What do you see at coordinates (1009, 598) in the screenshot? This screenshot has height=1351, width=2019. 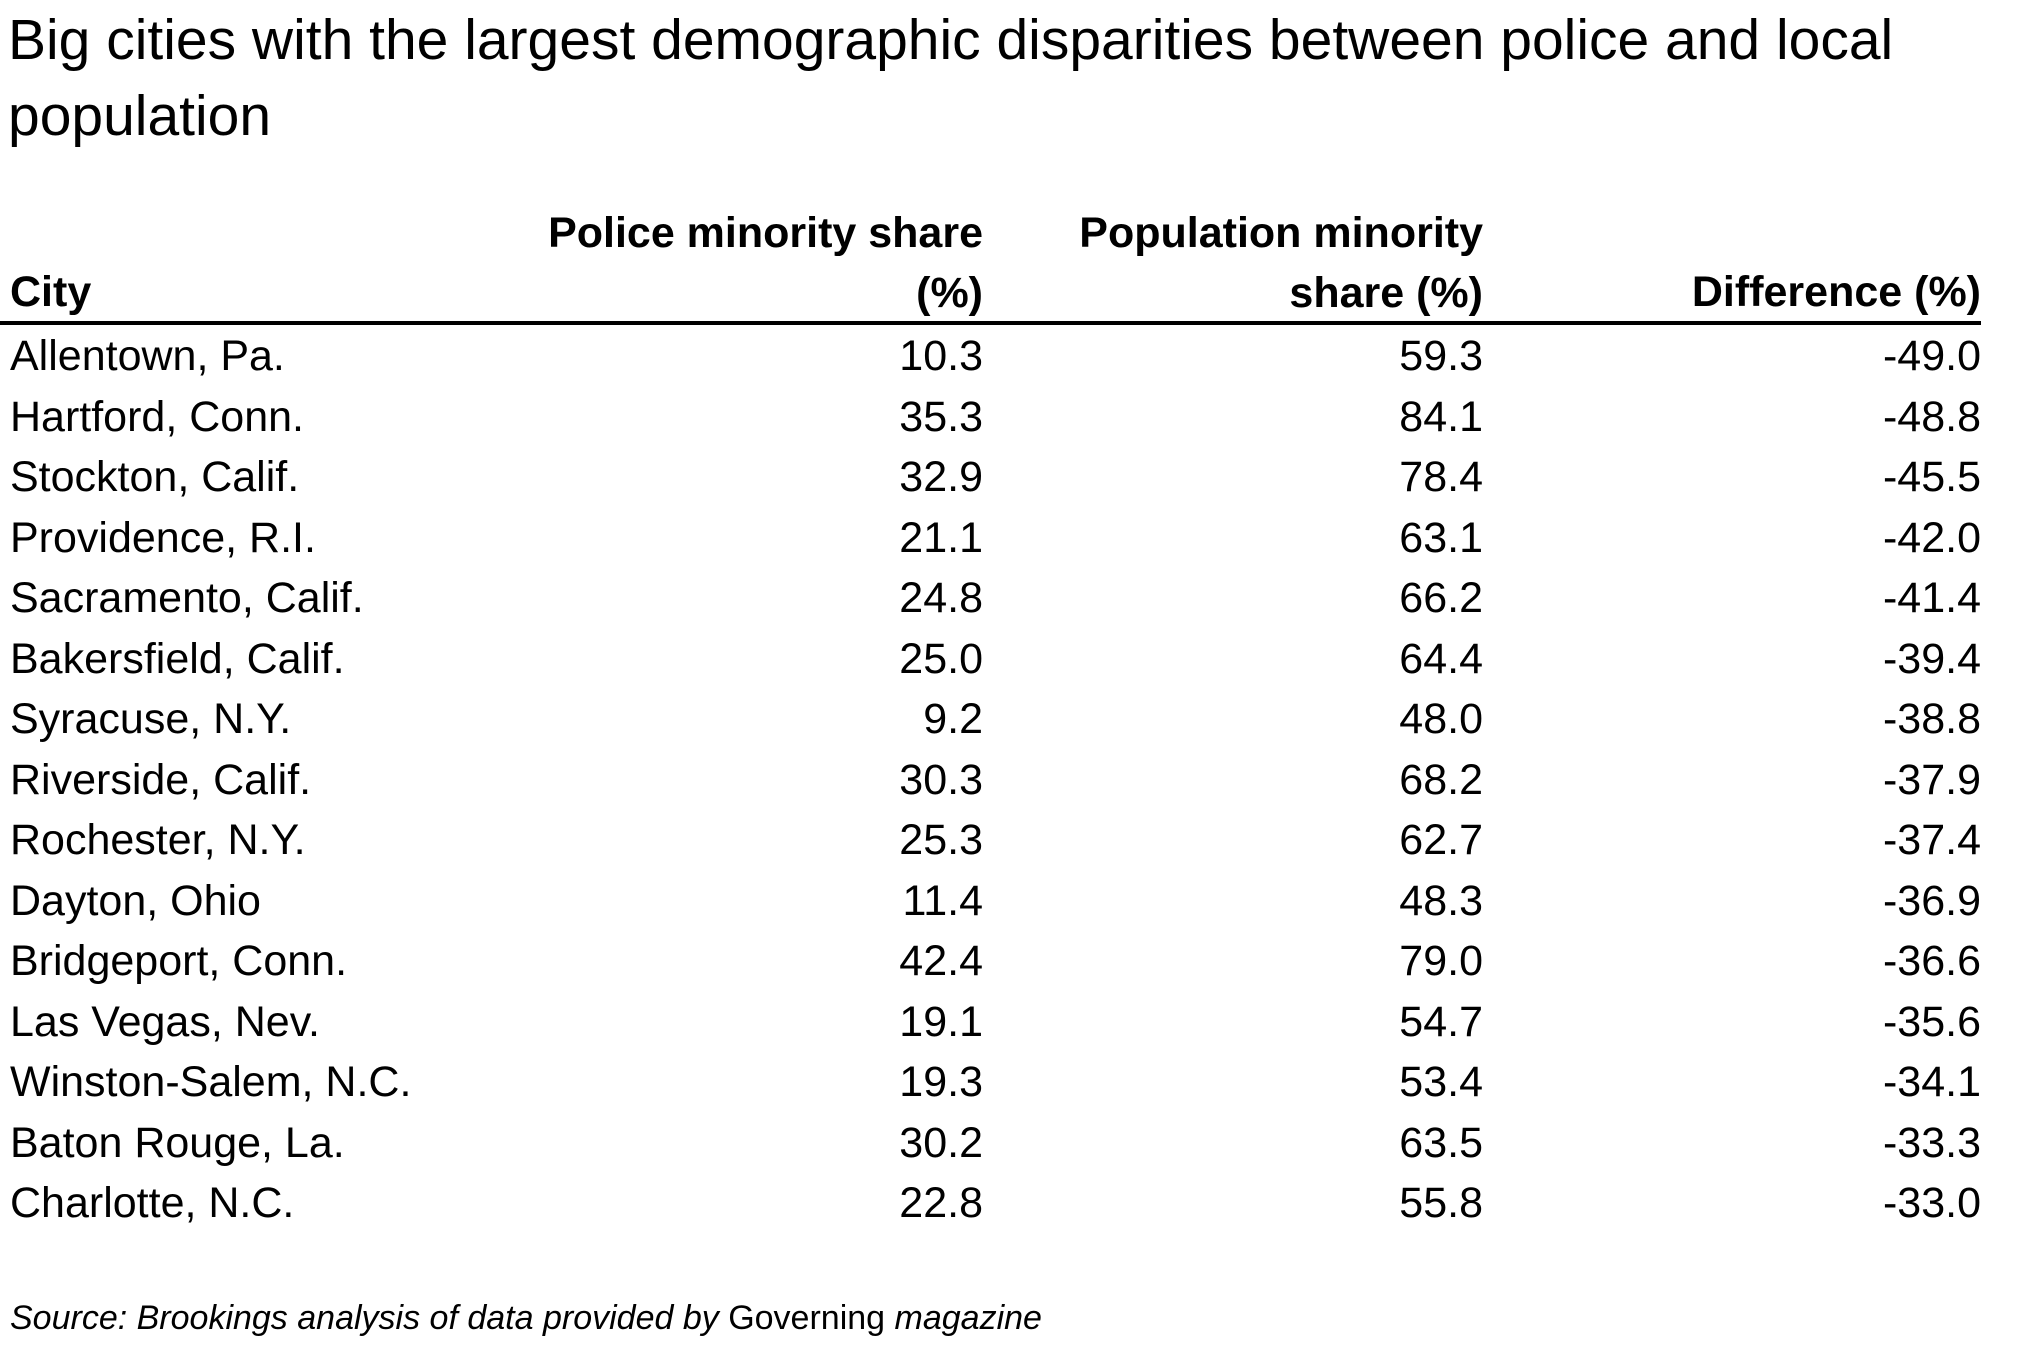 I see `table-row: Sacramento, Calif. 24.8 66.2 -41.4` at bounding box center [1009, 598].